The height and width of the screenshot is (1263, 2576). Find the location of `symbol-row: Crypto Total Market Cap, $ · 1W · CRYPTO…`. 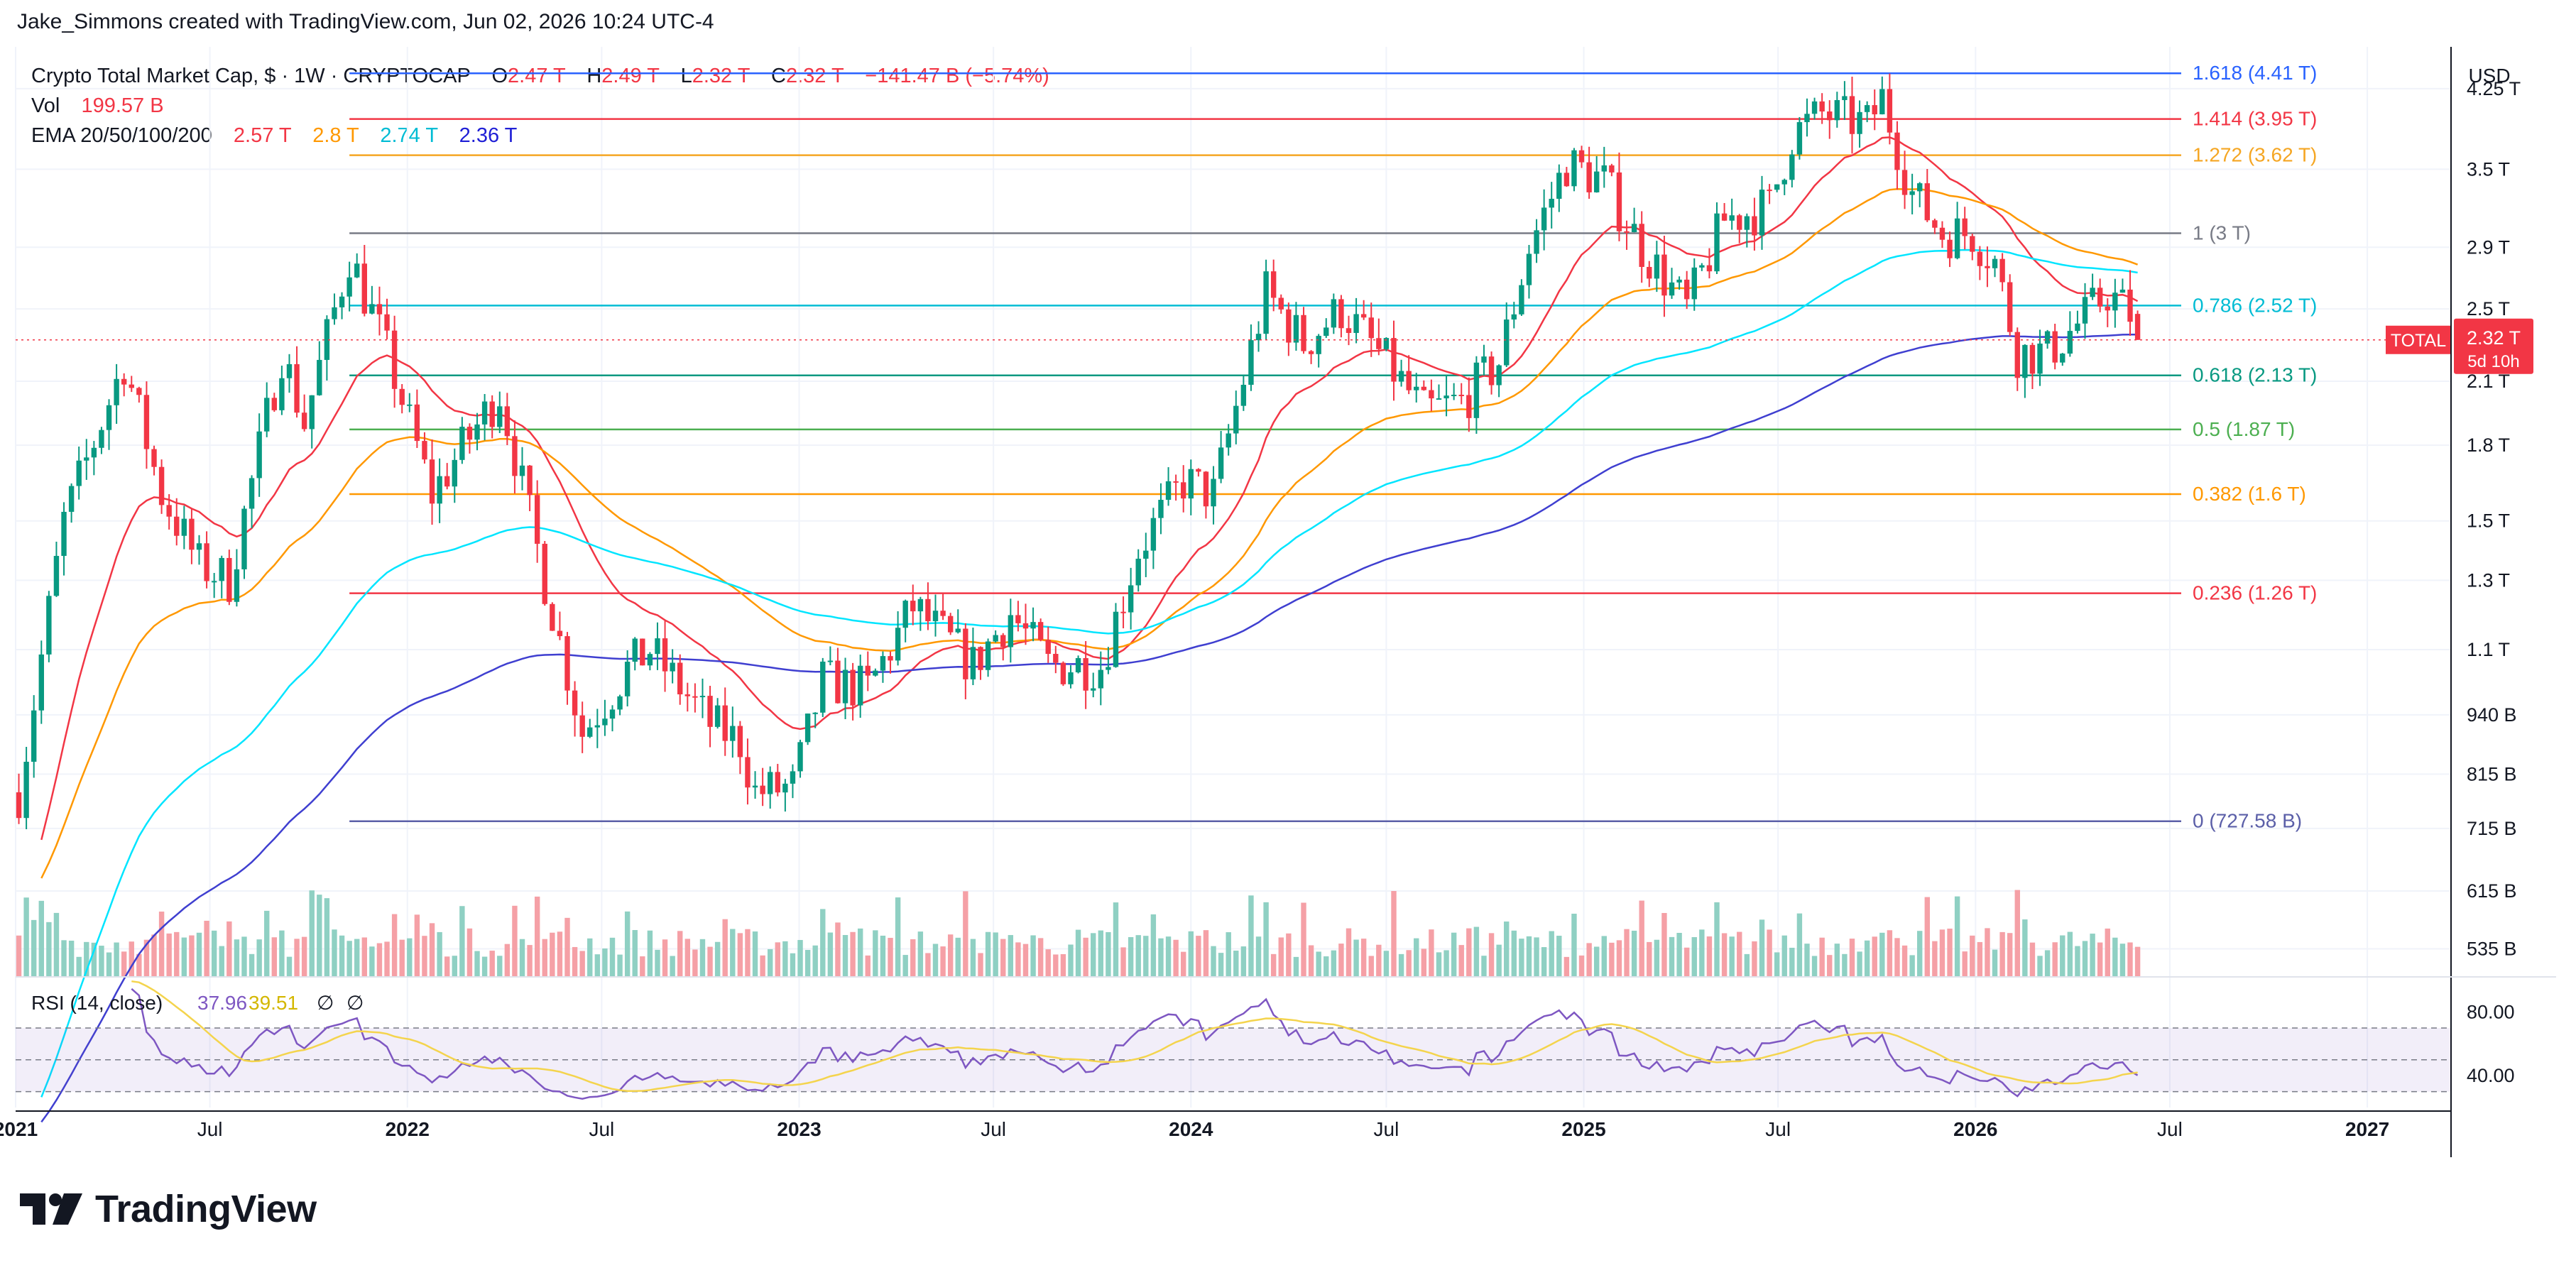

symbol-row: Crypto Total Market Cap, $ · 1W · CRYPTO… is located at coordinates (540, 76).